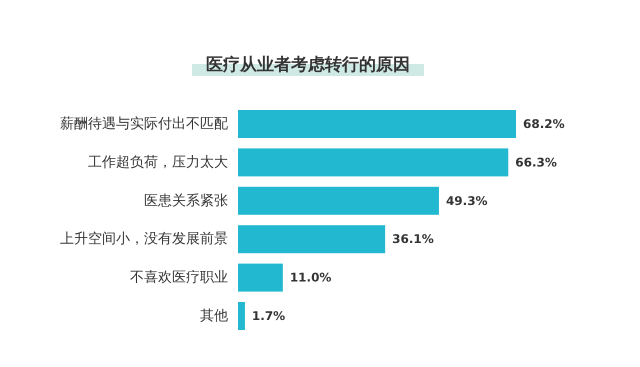  I want to click on chart-title: 医疗从业者考虑转行的原因, so click(308, 65).